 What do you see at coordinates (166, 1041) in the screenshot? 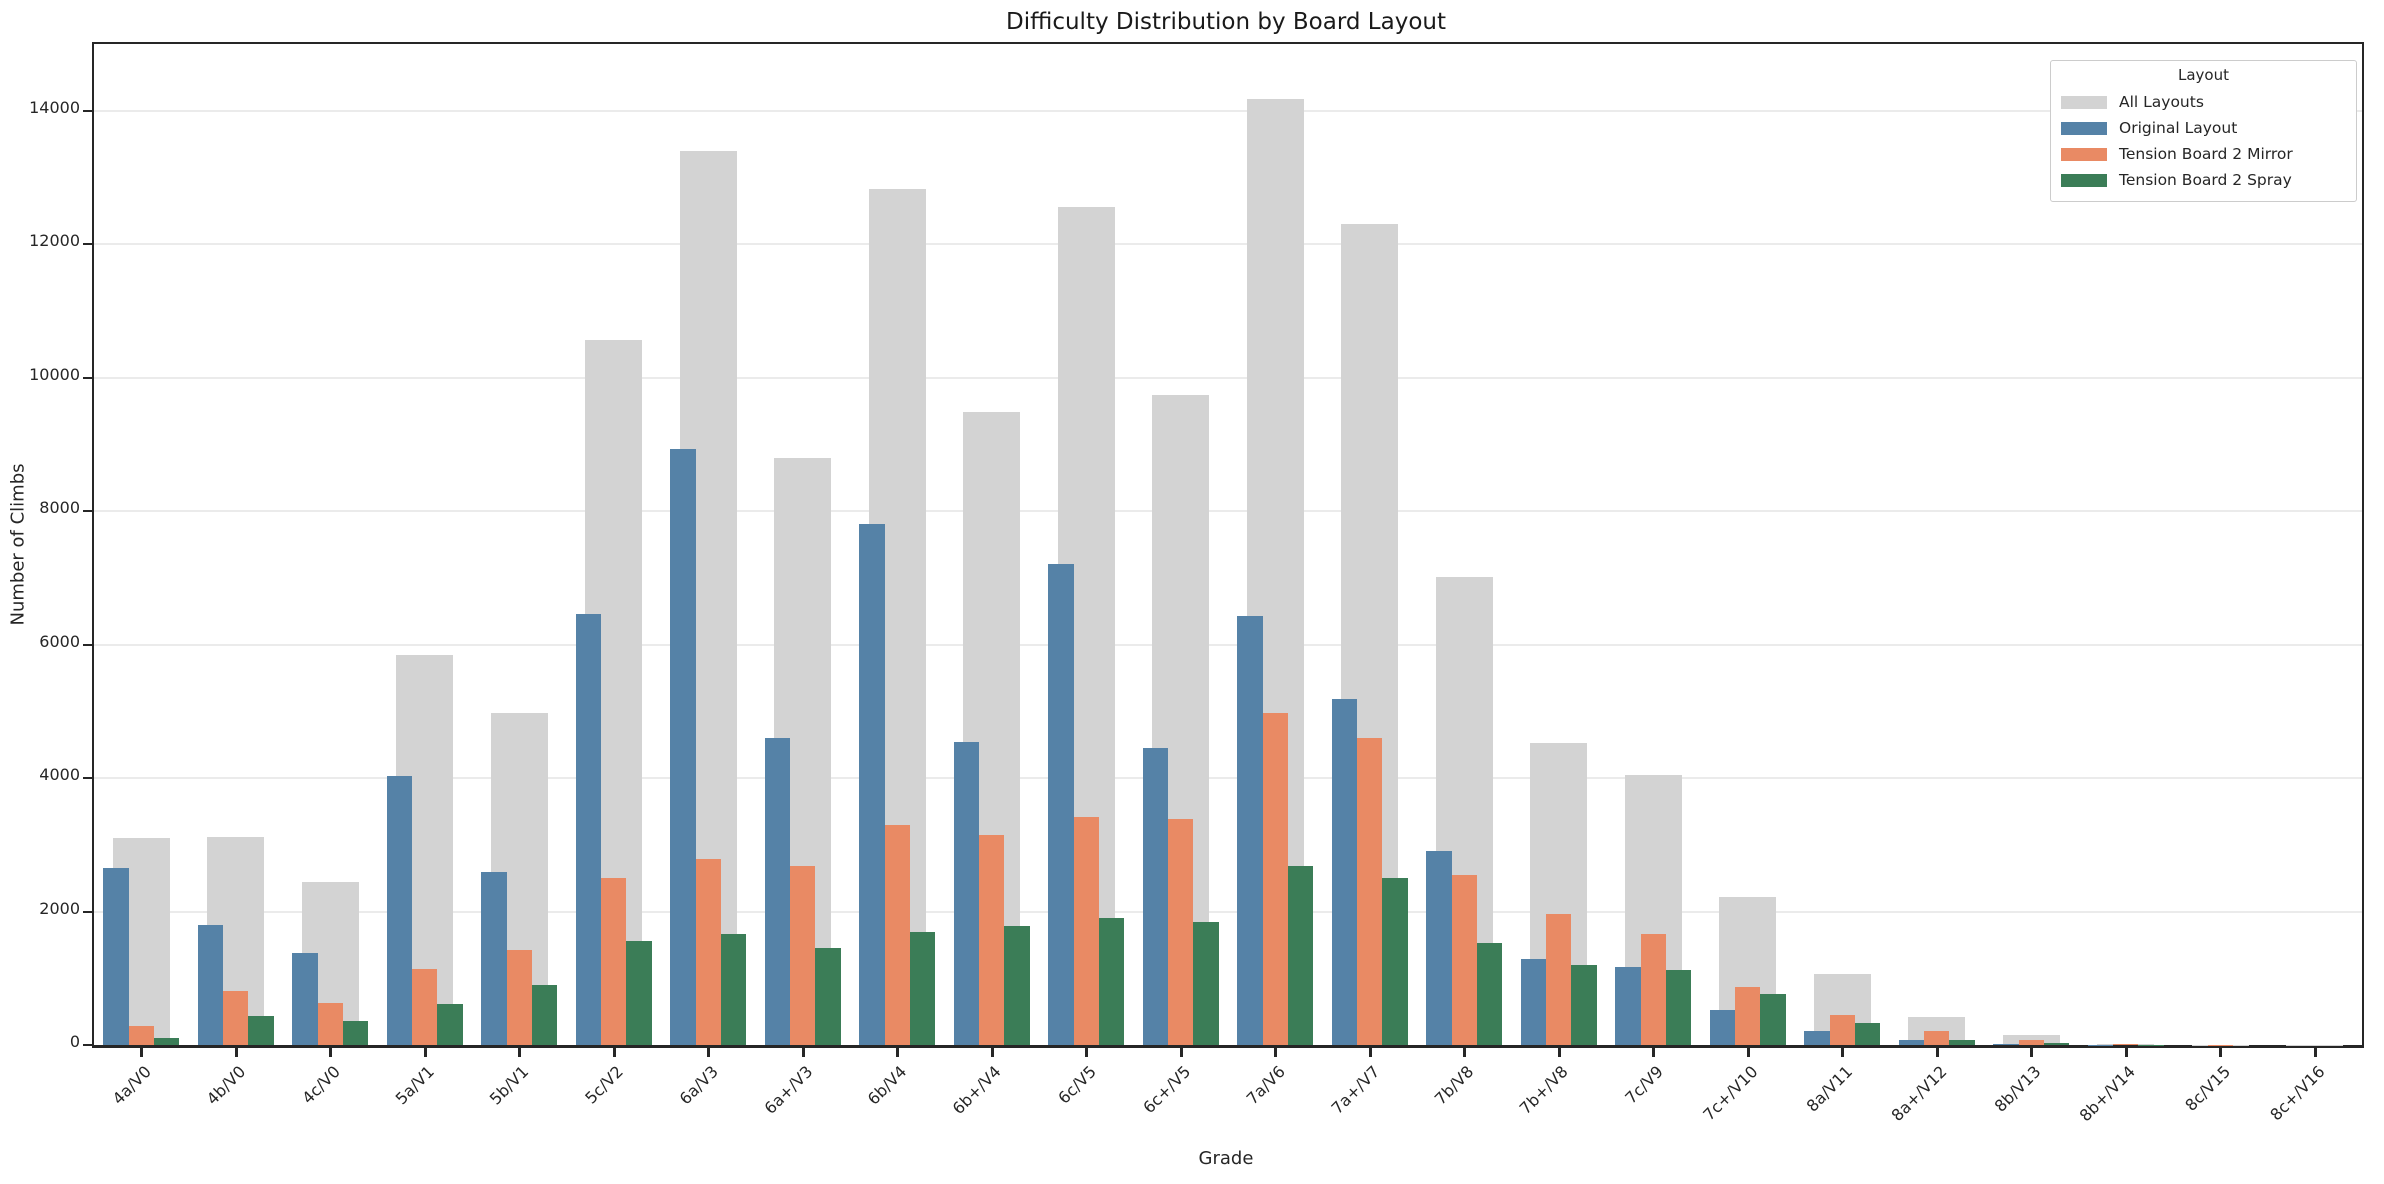
I see `bar-tension-board-2-spray-4a/V0` at bounding box center [166, 1041].